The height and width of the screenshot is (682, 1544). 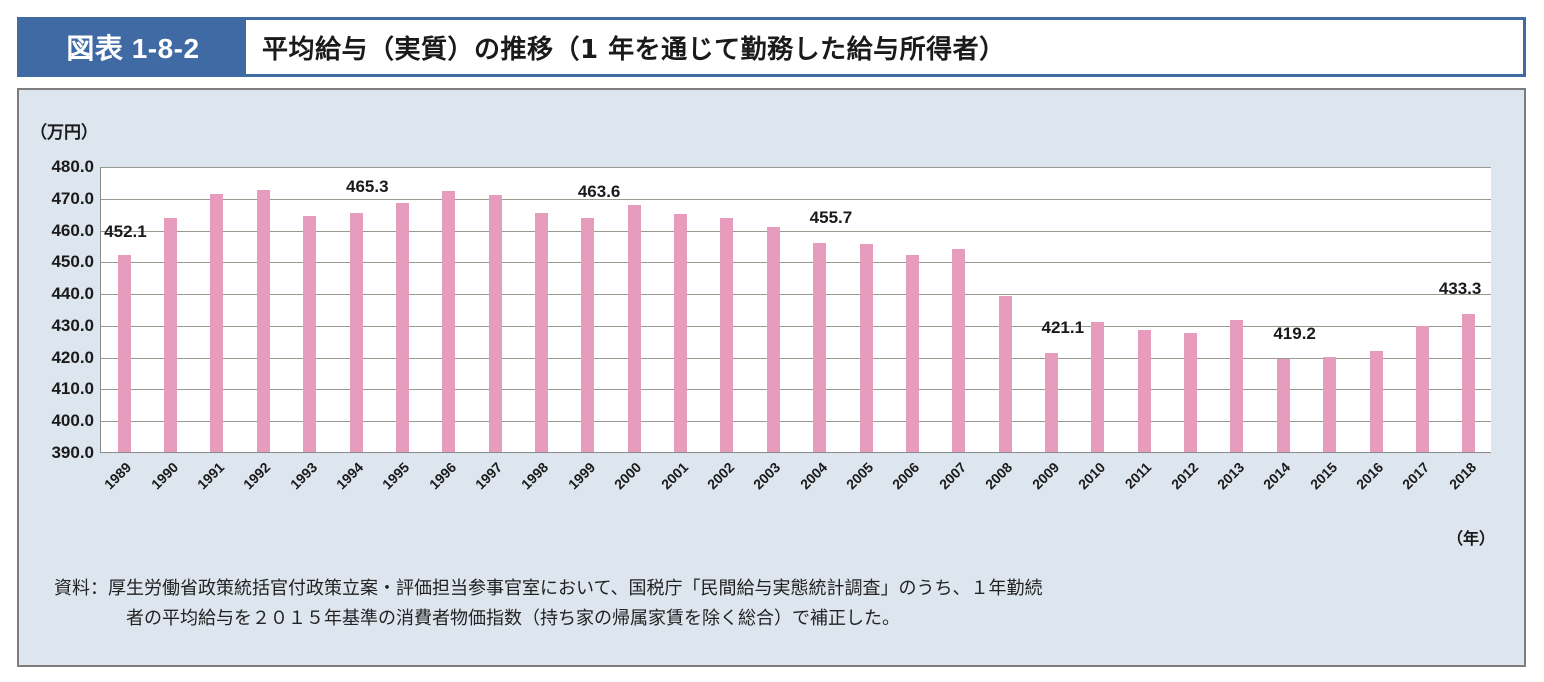 I want to click on y-axis-unit-label: （万円）, so click(x=64, y=133).